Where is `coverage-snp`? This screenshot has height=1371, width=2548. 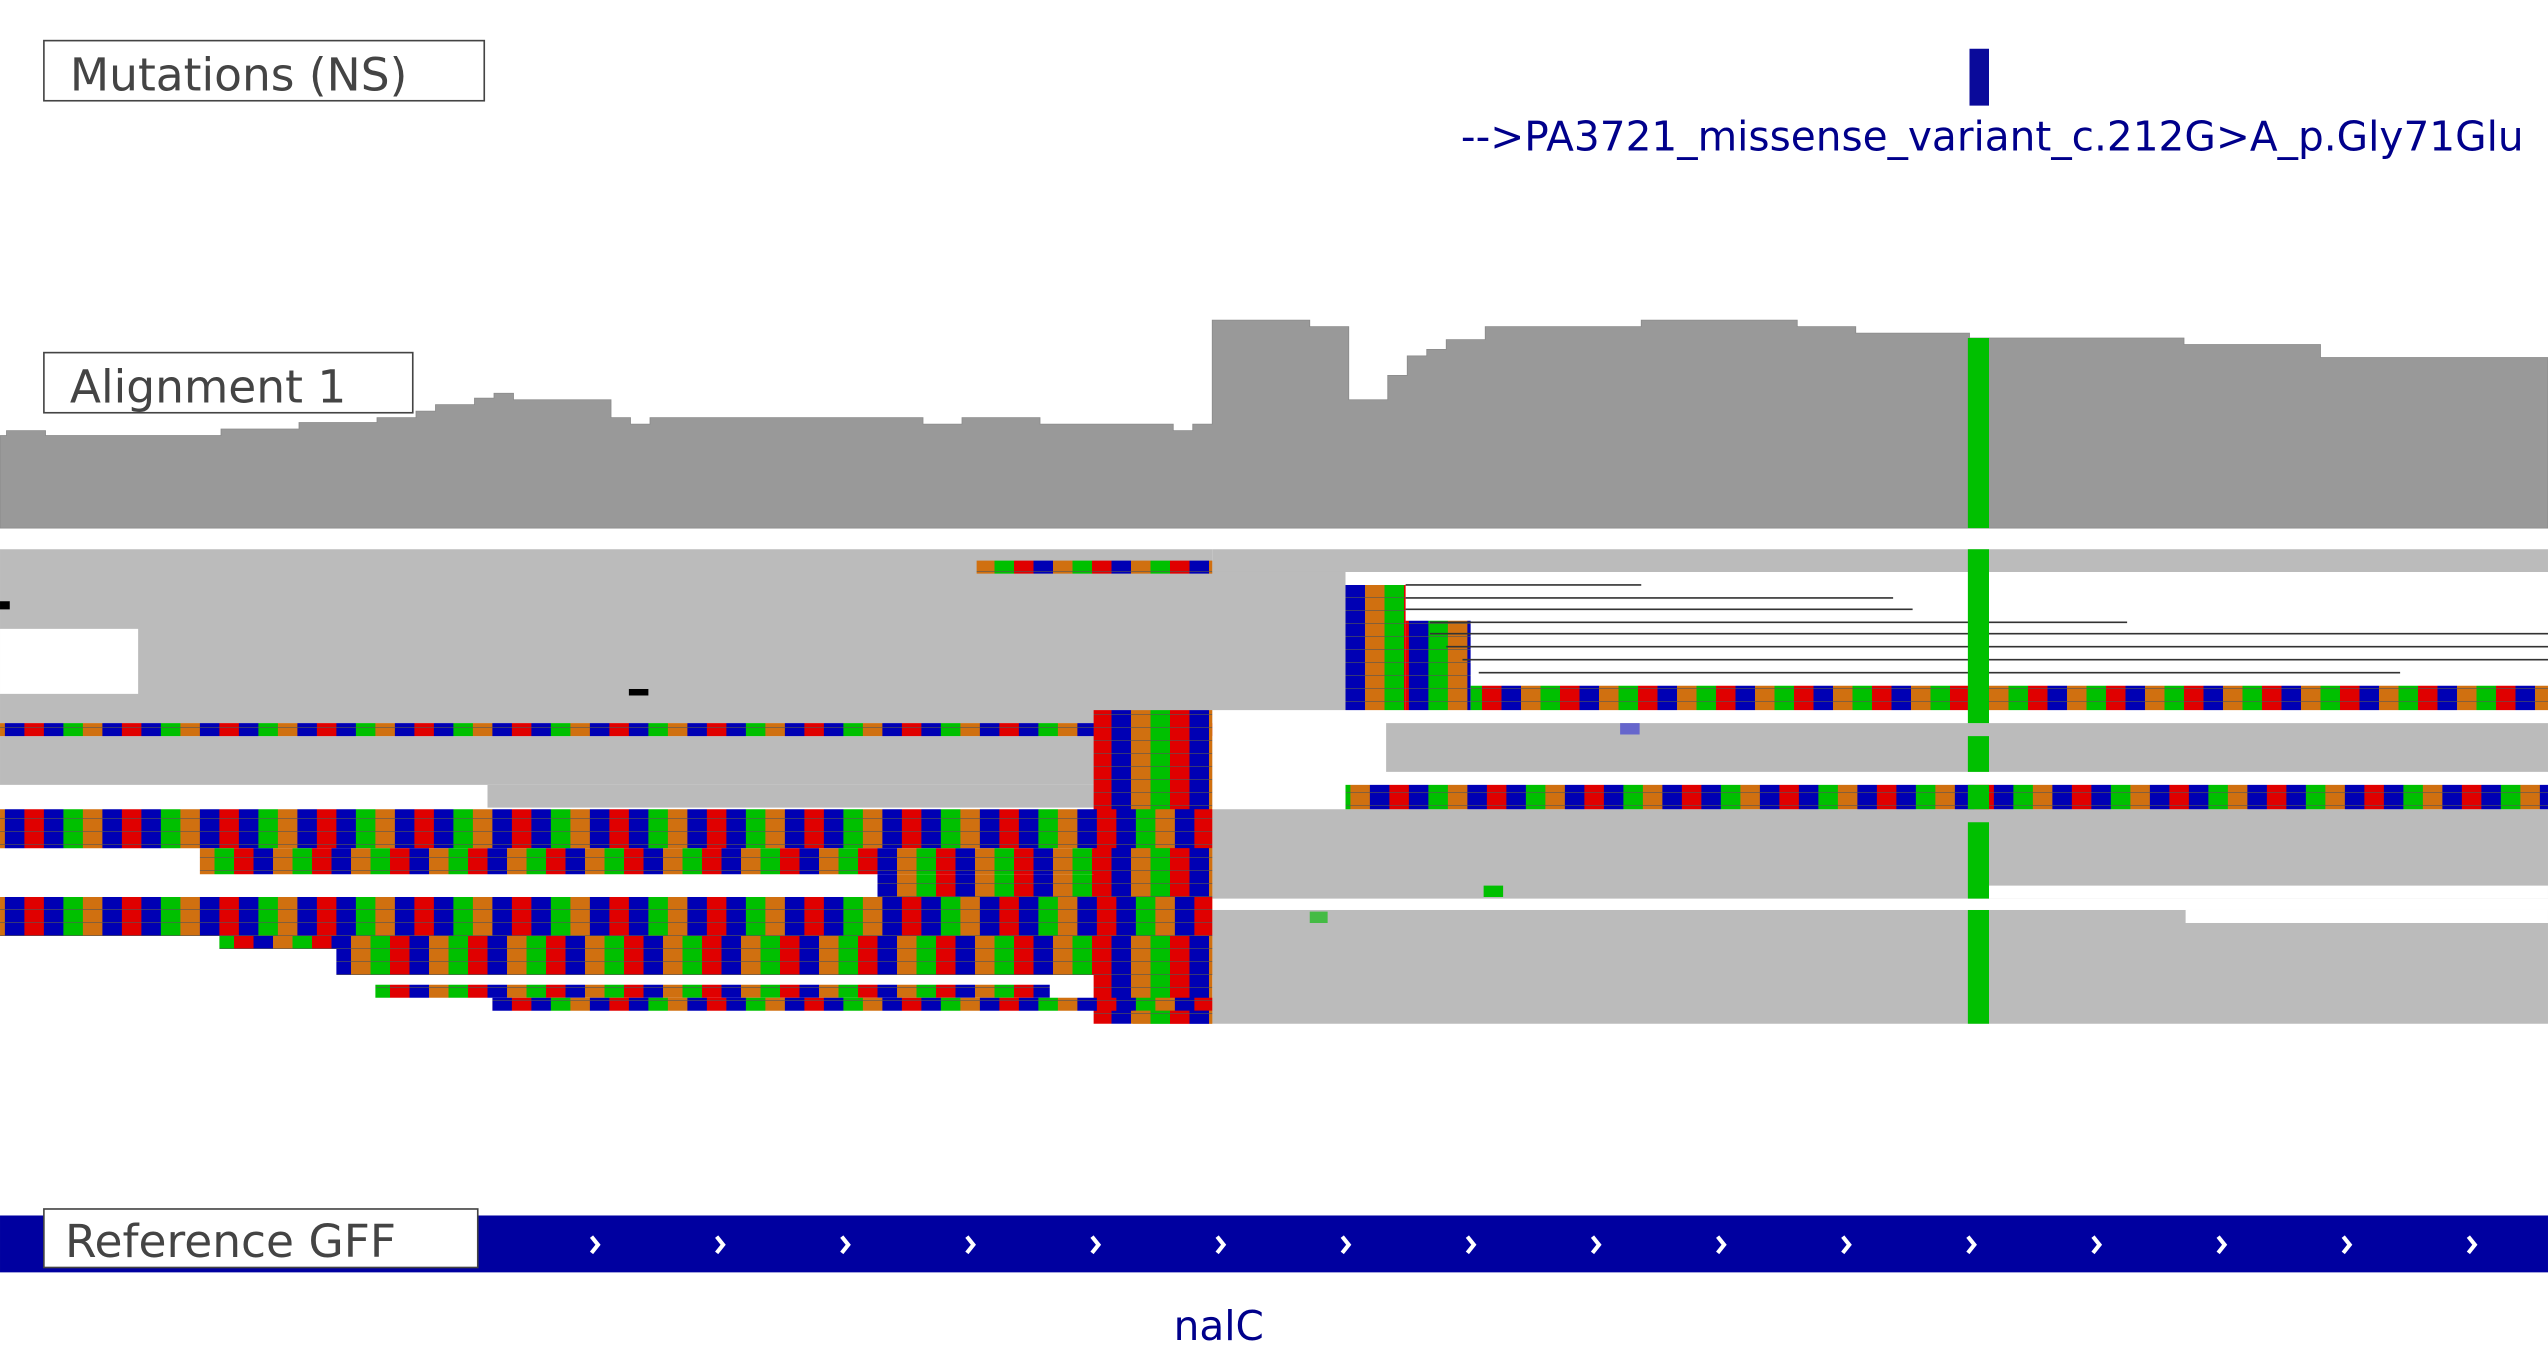
coverage-snp is located at coordinates (1978, 433).